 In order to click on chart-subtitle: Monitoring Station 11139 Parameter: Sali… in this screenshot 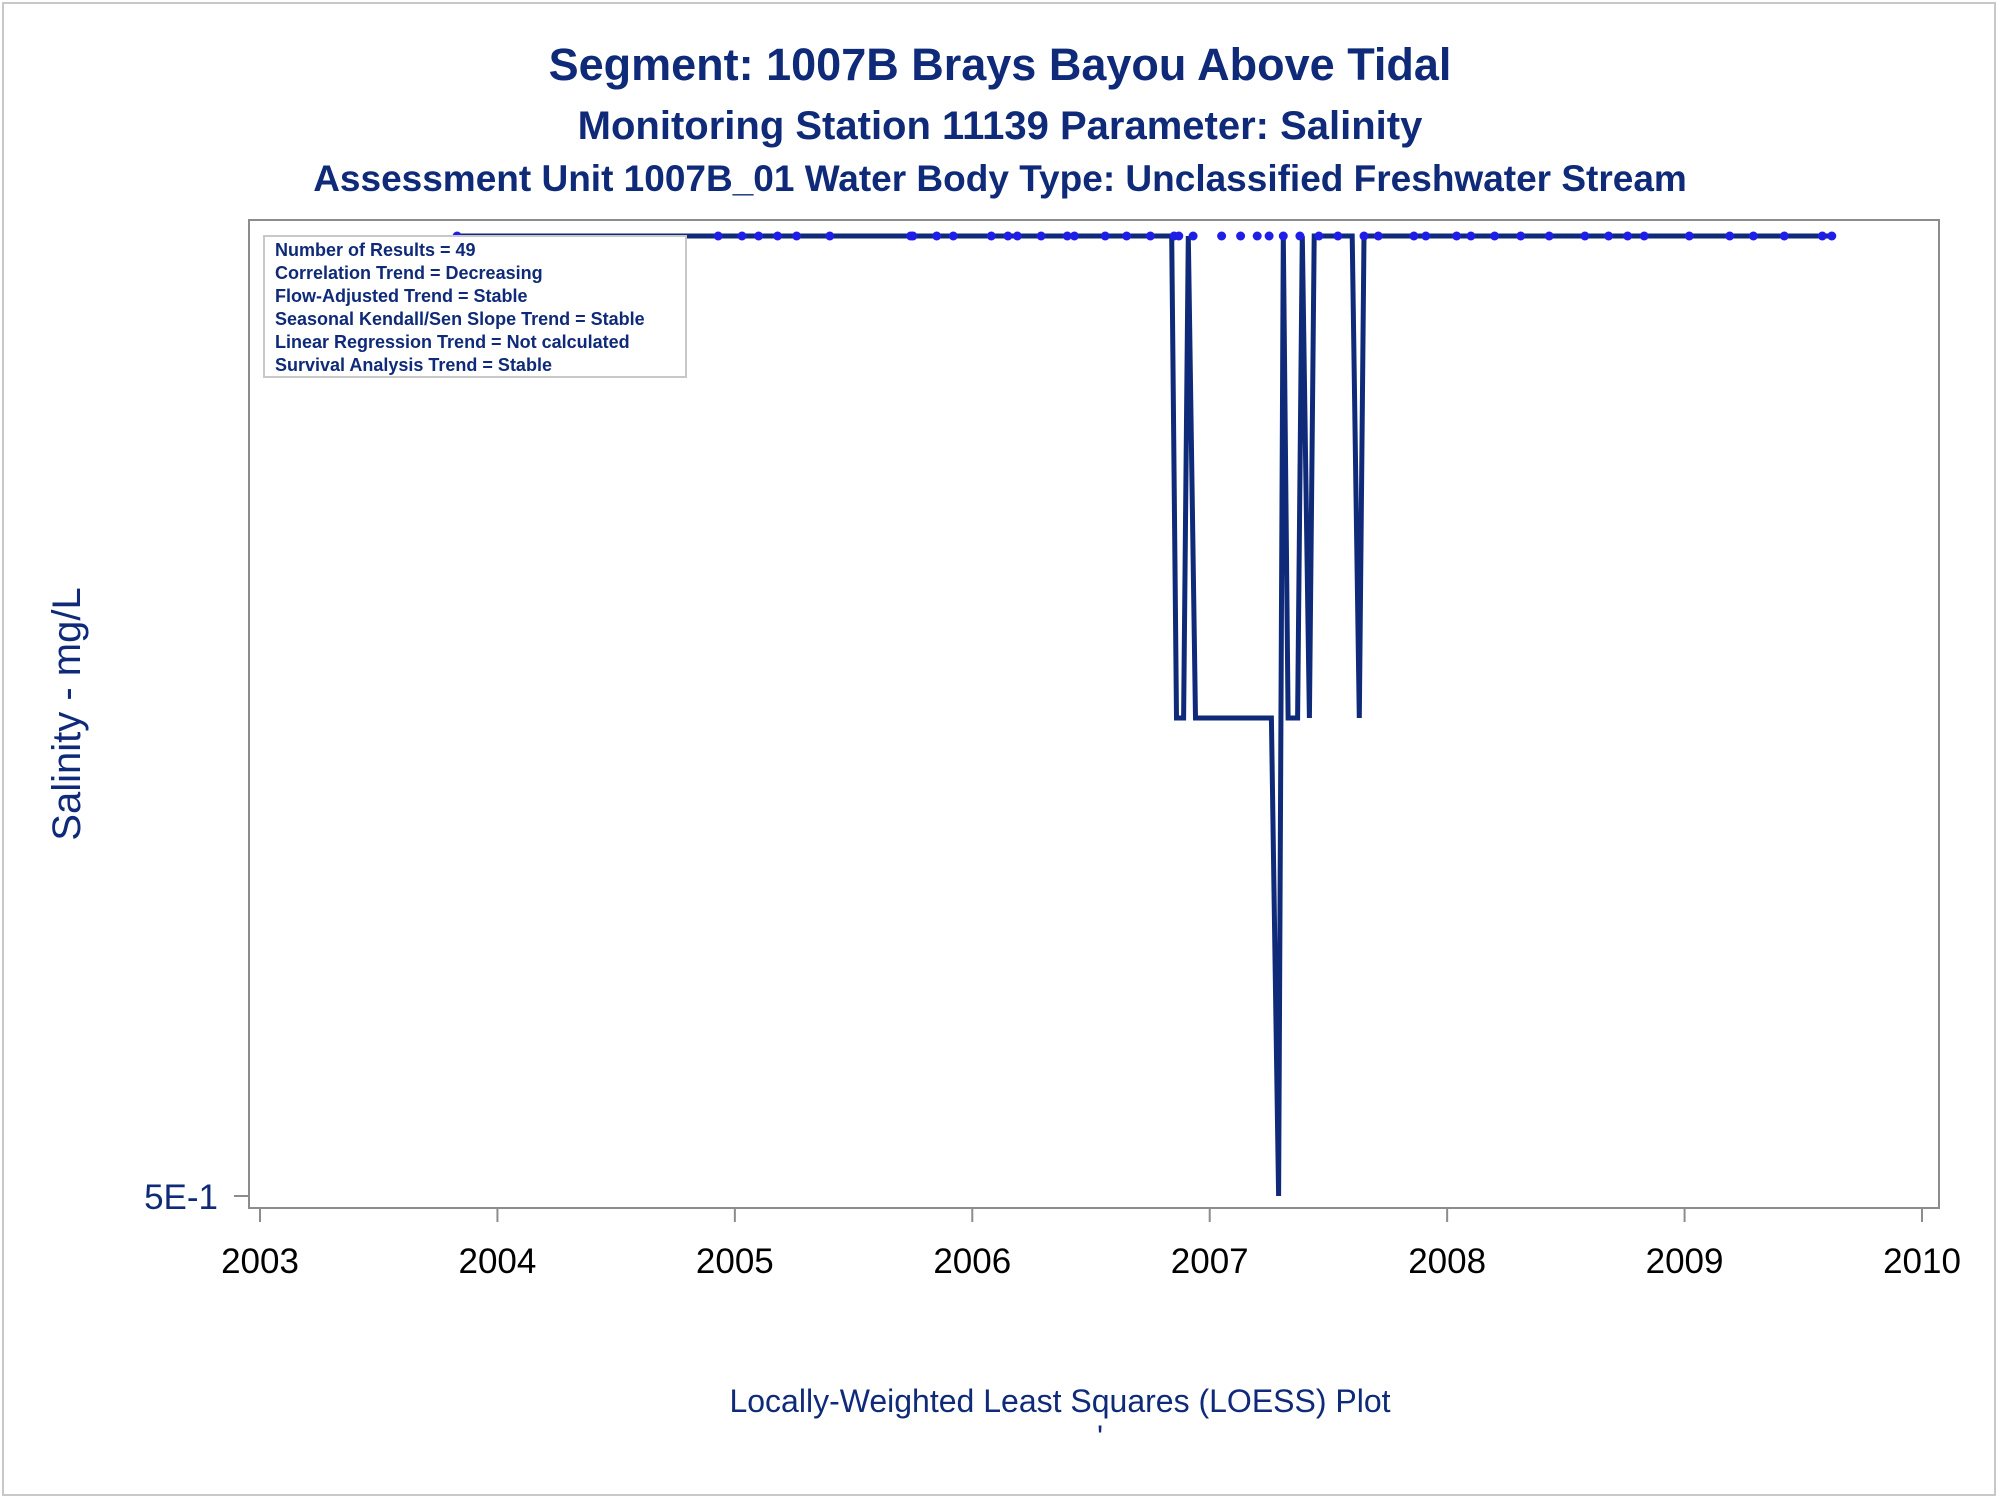, I will do `click(1000, 126)`.